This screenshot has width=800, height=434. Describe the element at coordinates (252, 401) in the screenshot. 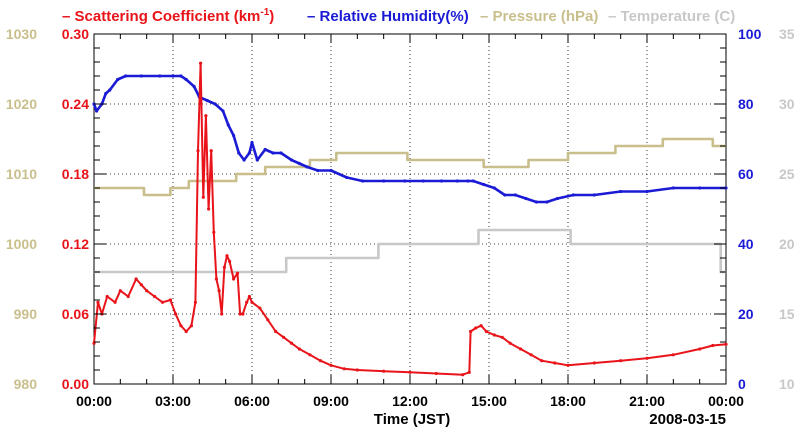

I see `x-tick-label: 06:00` at that location.